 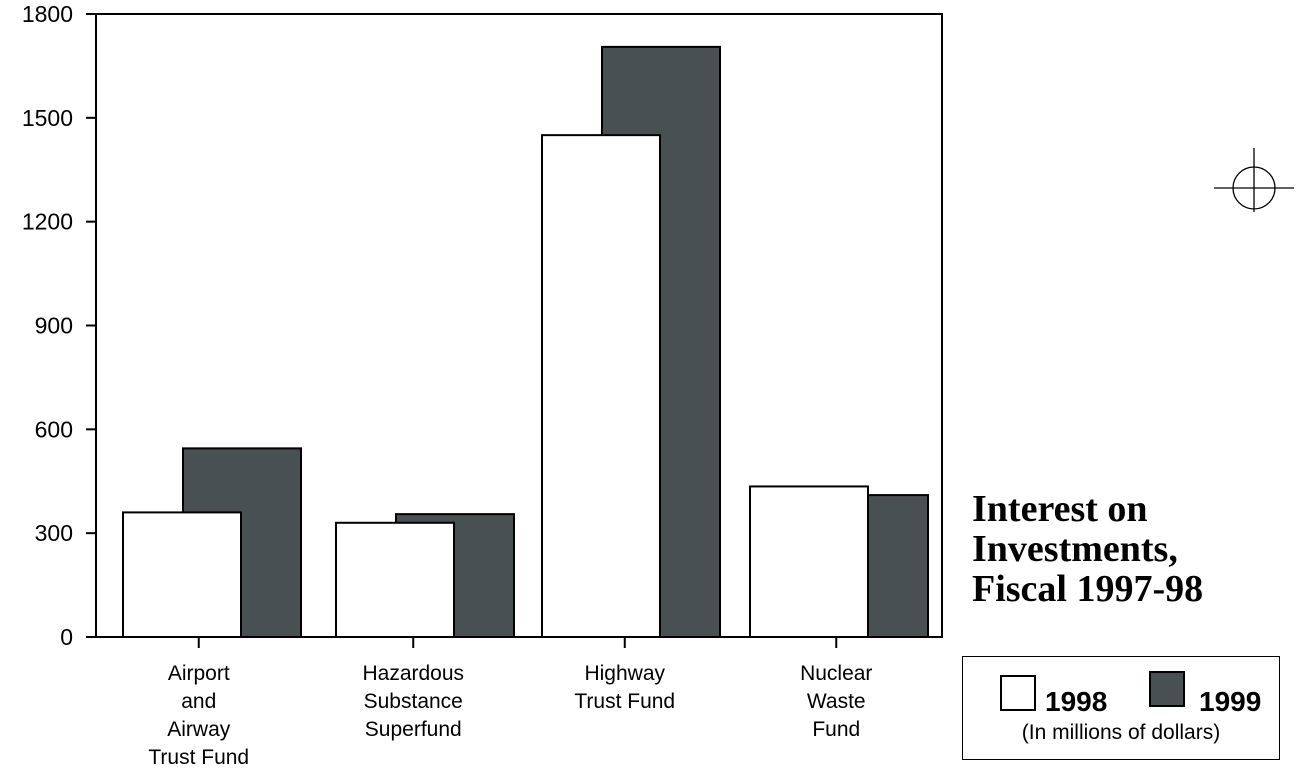 I want to click on registration-mark-icon, so click(x=1254, y=180).